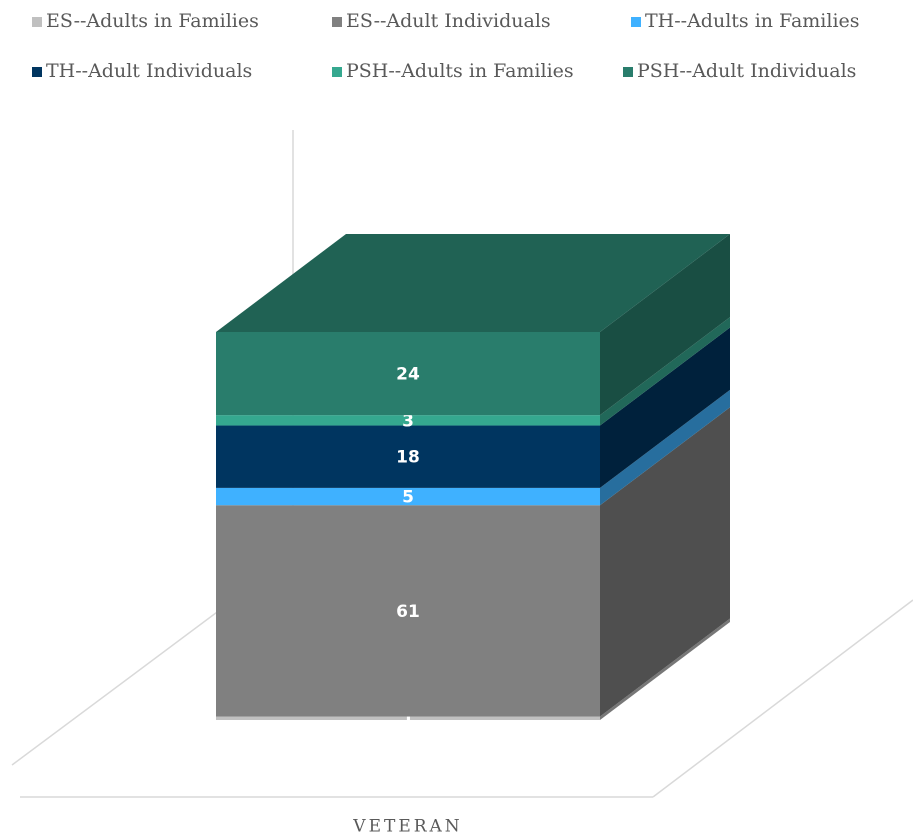 The width and height of the screenshot is (913, 835). Describe the element at coordinates (448, 21) in the screenshot. I see `legend-label: ES--Adult Individuals` at that location.